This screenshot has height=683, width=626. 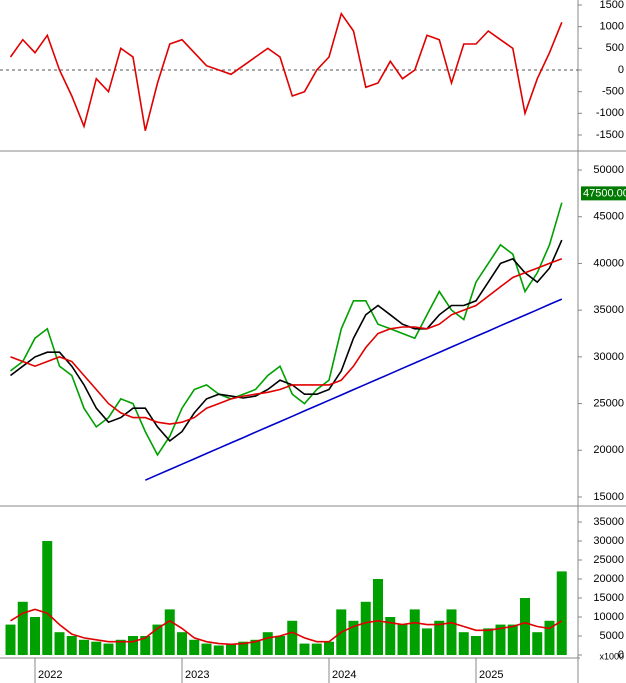 I want to click on y-tick-label: 10000, so click(x=608, y=617).